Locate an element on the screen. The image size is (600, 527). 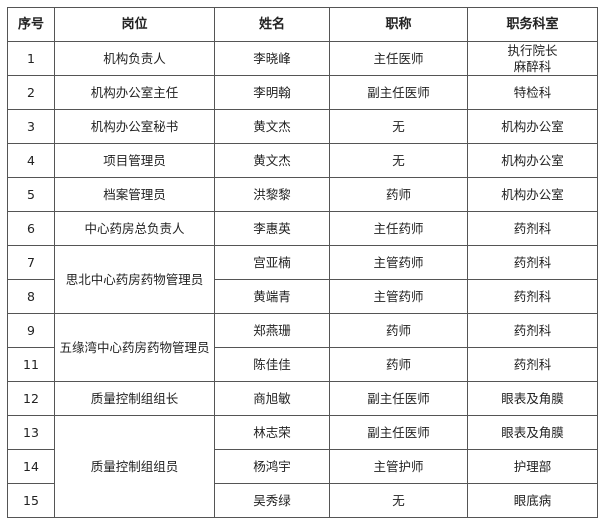
table-row: 9 五缘湾中心药房药物管理员 郑燕珊 药师 药剂科 is located at coordinates (302, 347).